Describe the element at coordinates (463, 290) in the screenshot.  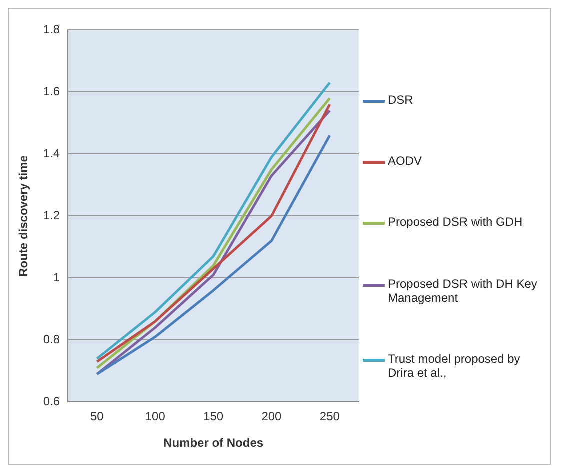
I see `legend-label: Proposed DSR with DH Key Management` at that location.